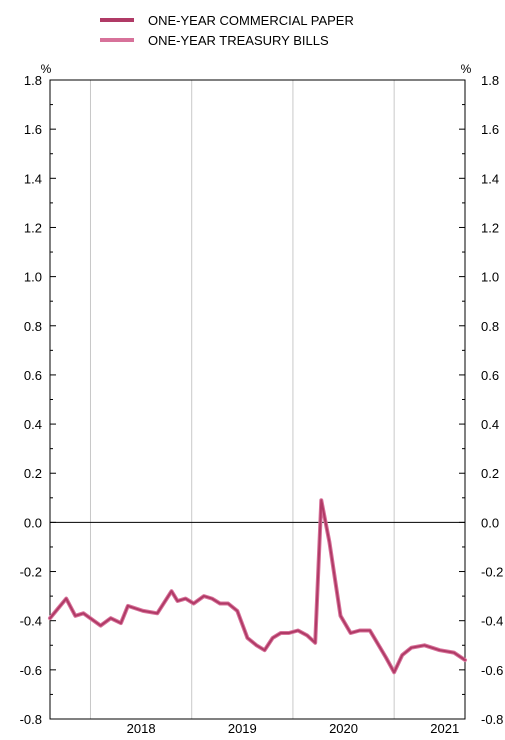  What do you see at coordinates (117, 20) in the screenshot?
I see `legend-swatch-commercial-paper` at bounding box center [117, 20].